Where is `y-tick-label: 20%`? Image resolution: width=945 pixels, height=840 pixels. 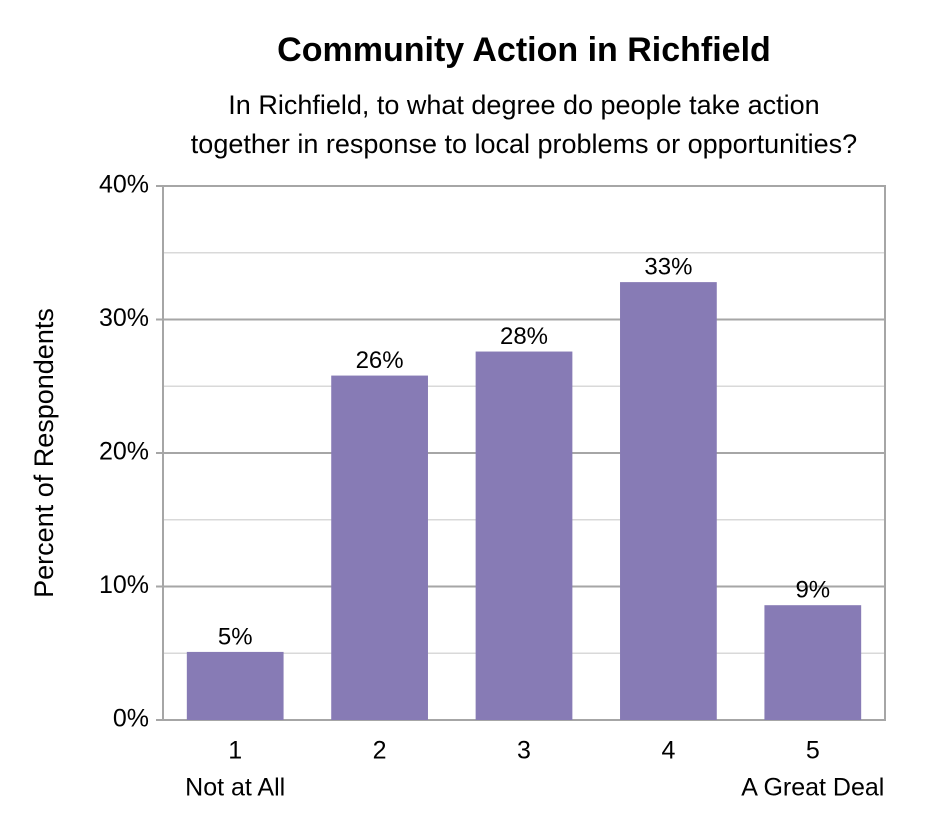 y-tick-label: 20% is located at coordinates (124, 452).